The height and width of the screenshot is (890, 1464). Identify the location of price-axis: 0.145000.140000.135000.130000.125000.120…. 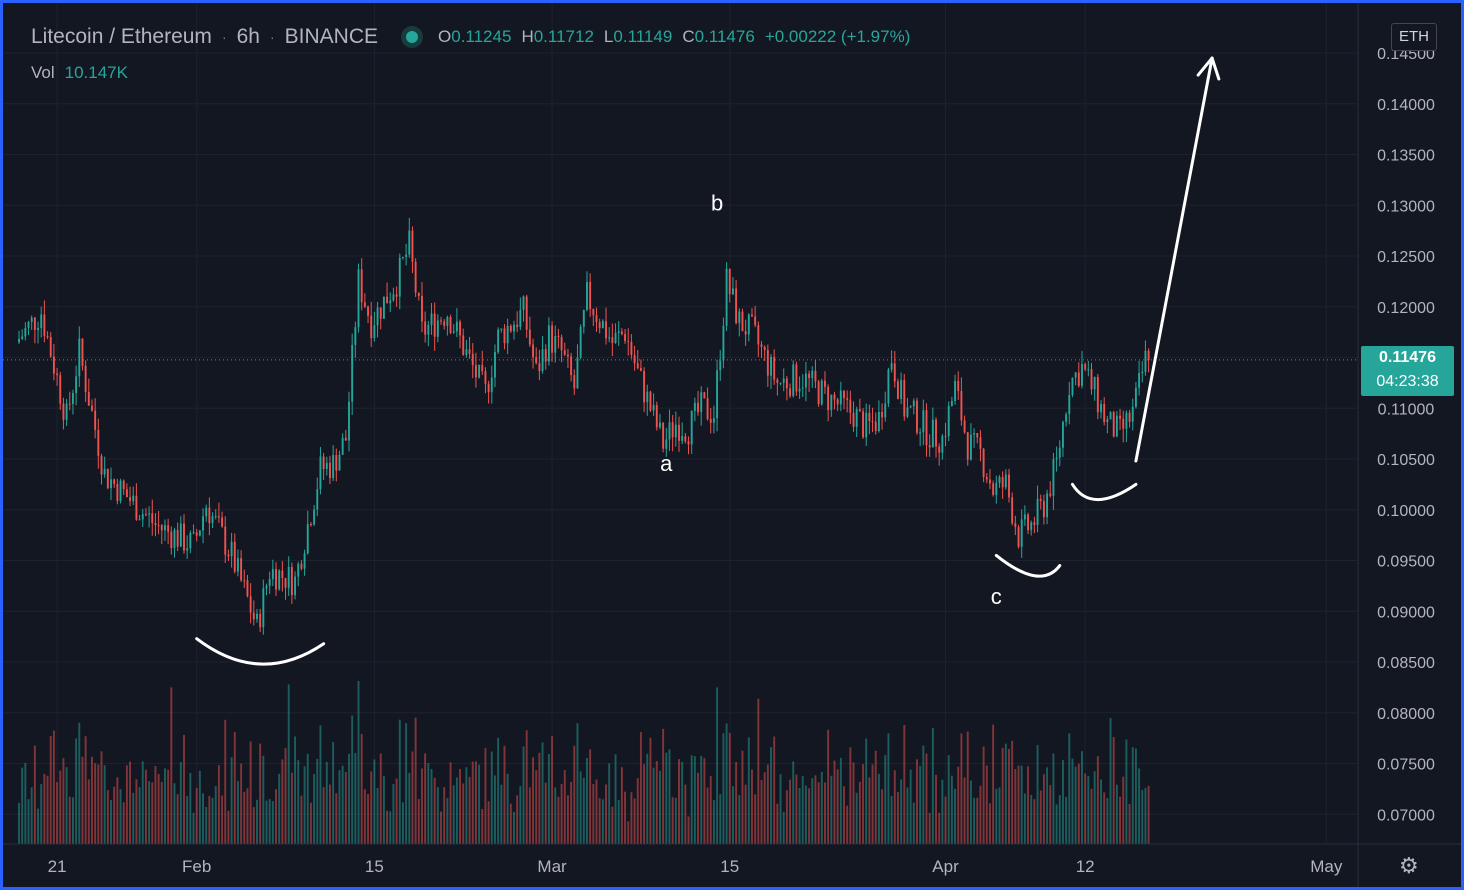
(1406, 435).